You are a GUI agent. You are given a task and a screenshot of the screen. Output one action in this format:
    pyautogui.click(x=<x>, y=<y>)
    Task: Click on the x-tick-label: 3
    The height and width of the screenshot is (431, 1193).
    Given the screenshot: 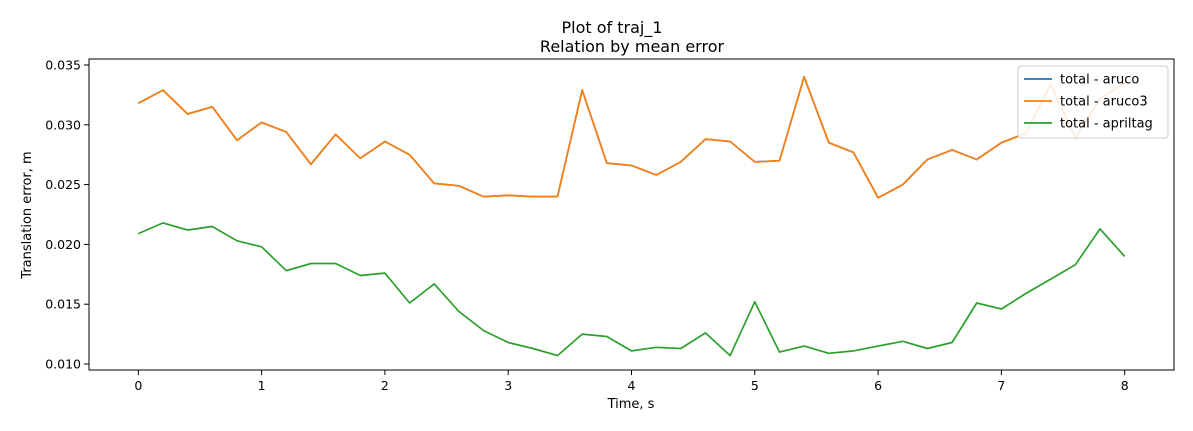 What is the action you would take?
    pyautogui.click(x=508, y=385)
    